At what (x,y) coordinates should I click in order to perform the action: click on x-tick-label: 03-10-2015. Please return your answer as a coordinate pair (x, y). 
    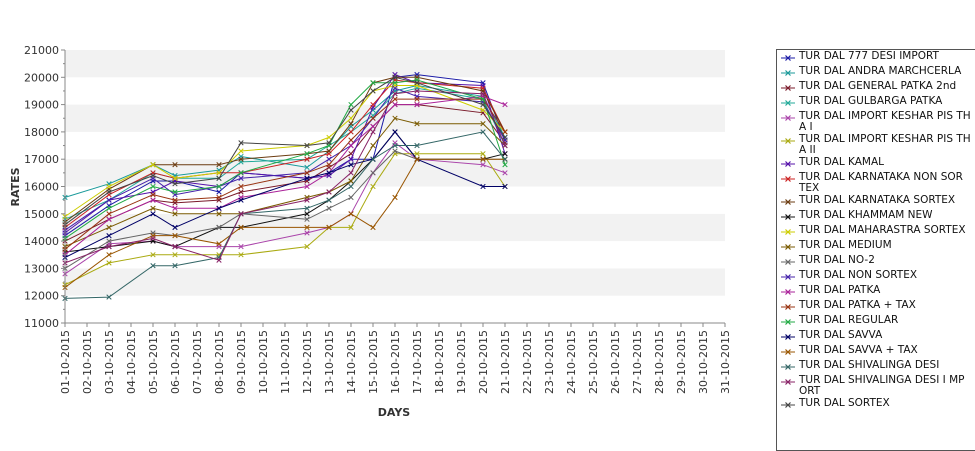
    Looking at the image, I should click on (109, 362).